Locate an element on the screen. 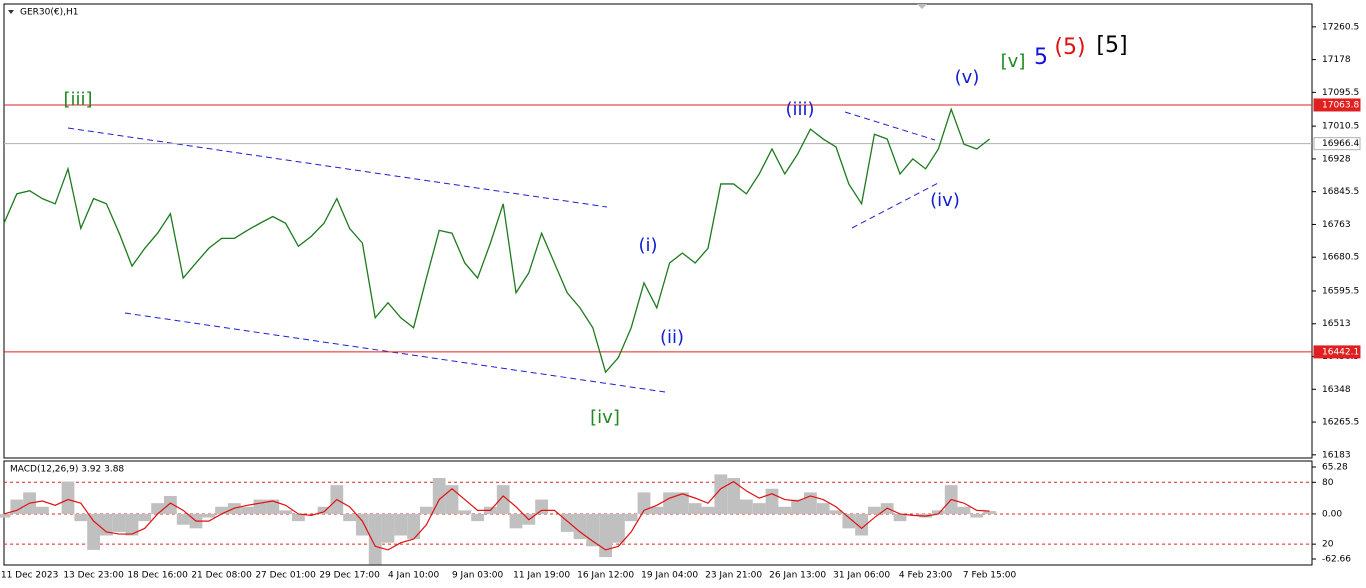 The height and width of the screenshot is (588, 1366). y-tick-label: 16265.5 is located at coordinates (1340, 423).